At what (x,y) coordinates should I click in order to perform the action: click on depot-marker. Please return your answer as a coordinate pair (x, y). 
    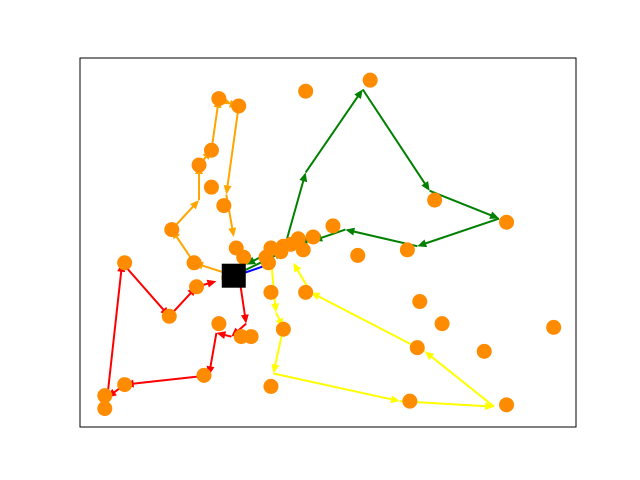
    Looking at the image, I should click on (233, 275).